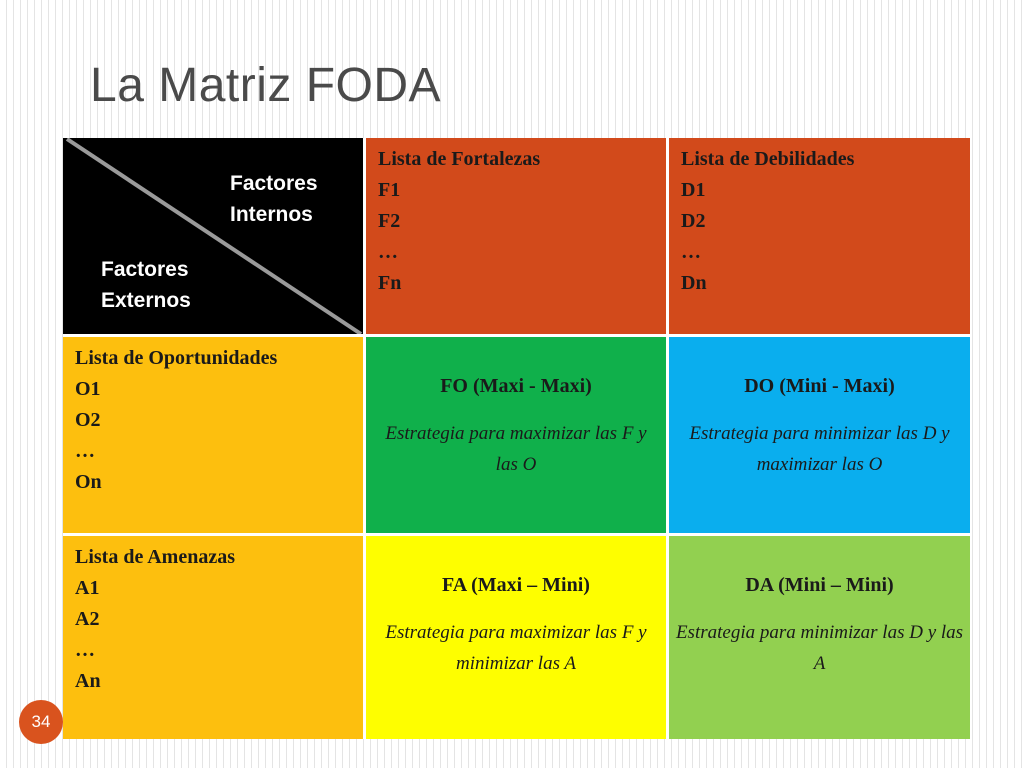  What do you see at coordinates (693, 221) in the screenshot?
I see `weakness-item: D2` at bounding box center [693, 221].